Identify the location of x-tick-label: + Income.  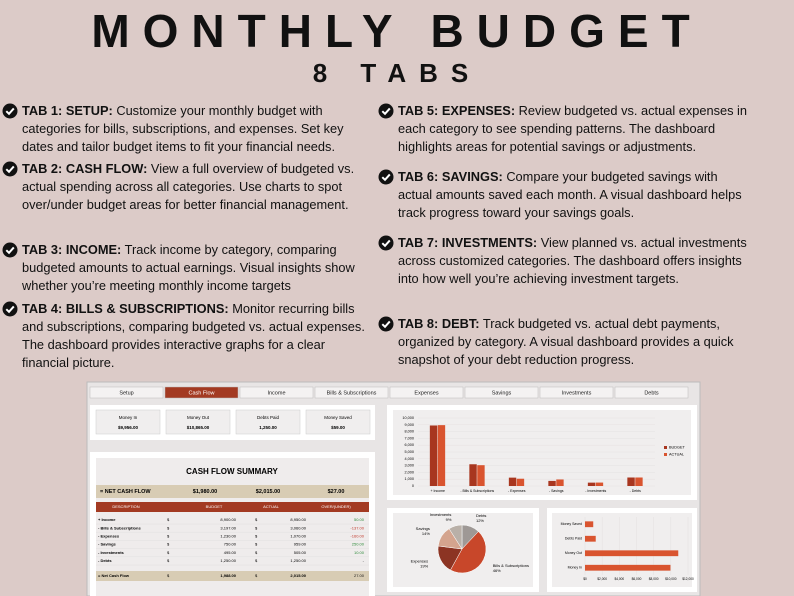
(438, 491).